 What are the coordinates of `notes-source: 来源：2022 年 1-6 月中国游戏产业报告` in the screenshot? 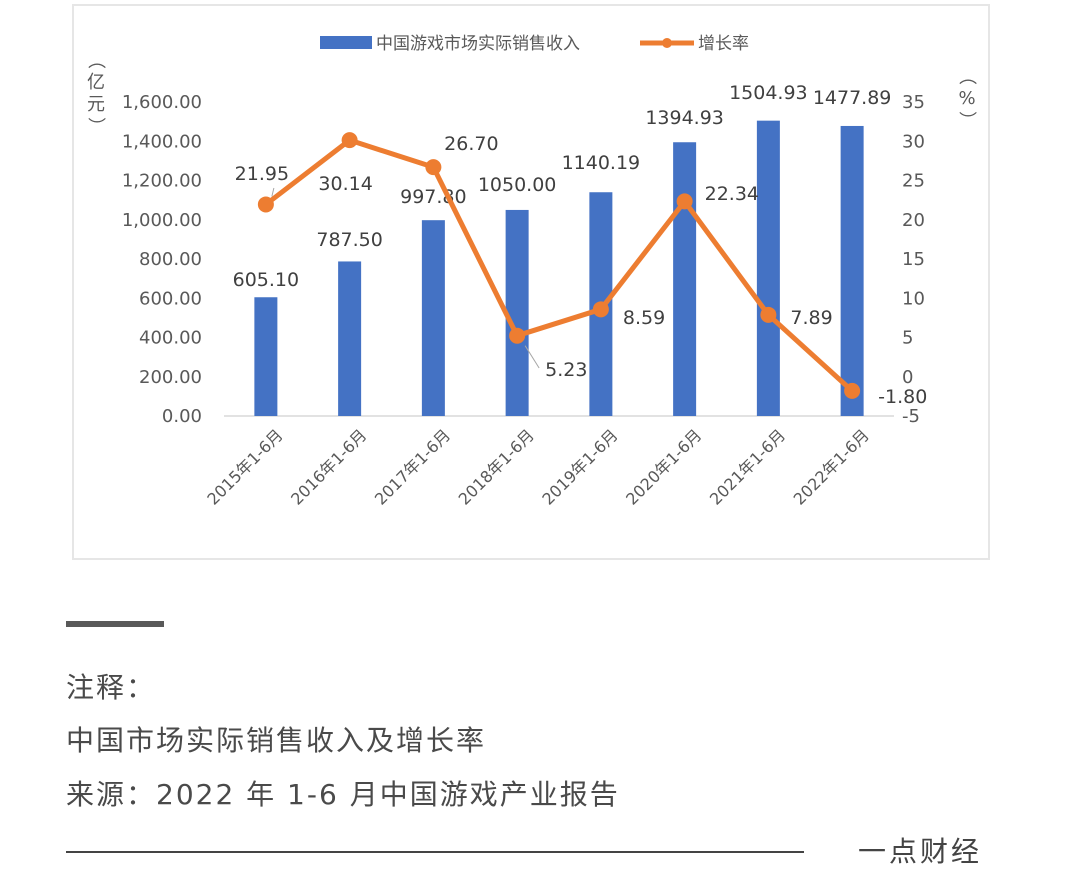 It's located at (343, 794).